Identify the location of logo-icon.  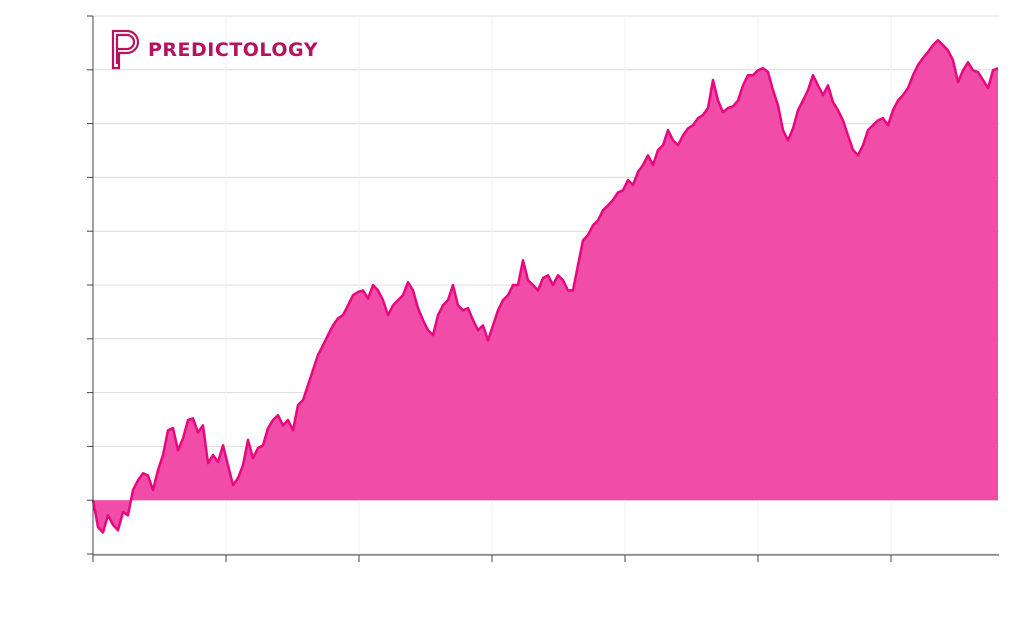
(125, 49).